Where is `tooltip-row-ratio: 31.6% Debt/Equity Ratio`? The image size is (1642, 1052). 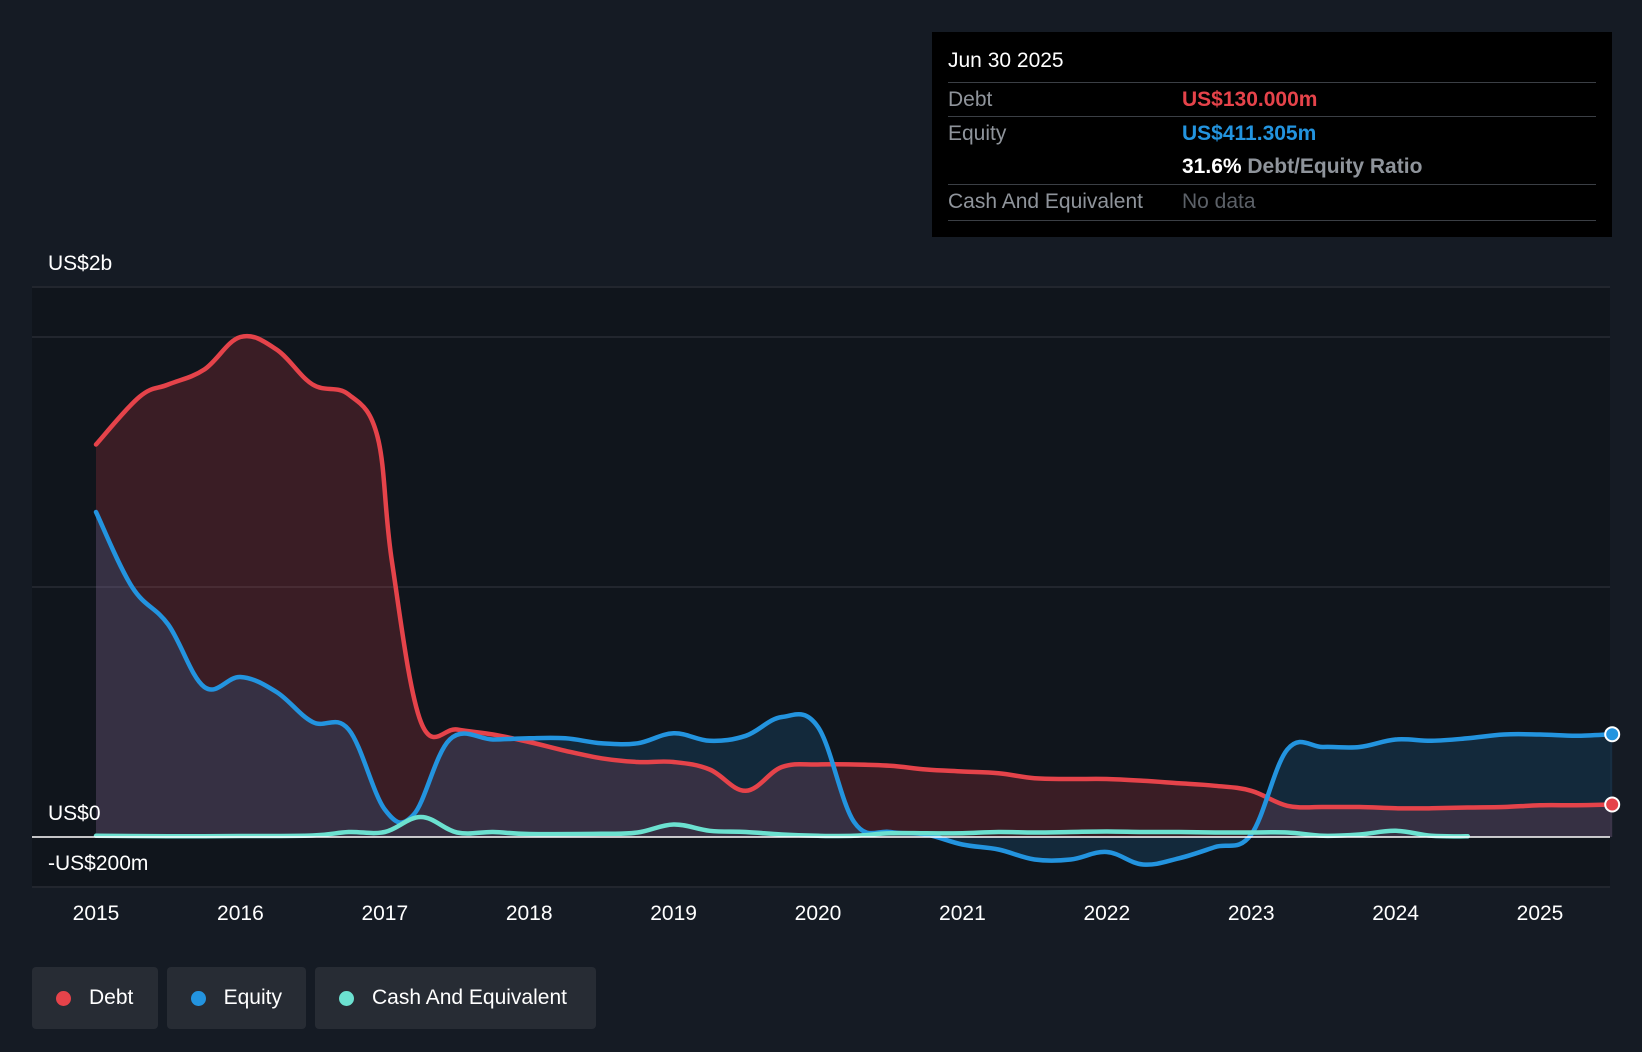
tooltip-row-ratio: 31.6% Debt/Equity Ratio is located at coordinates (1272, 167).